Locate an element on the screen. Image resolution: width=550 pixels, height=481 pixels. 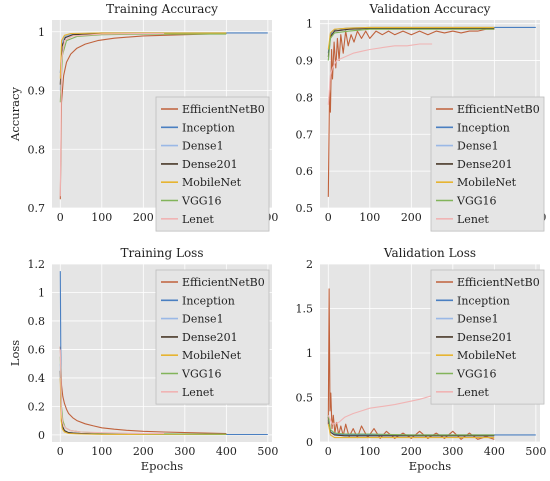
y-tick-label: 0.9 is located at coordinates (305, 61).